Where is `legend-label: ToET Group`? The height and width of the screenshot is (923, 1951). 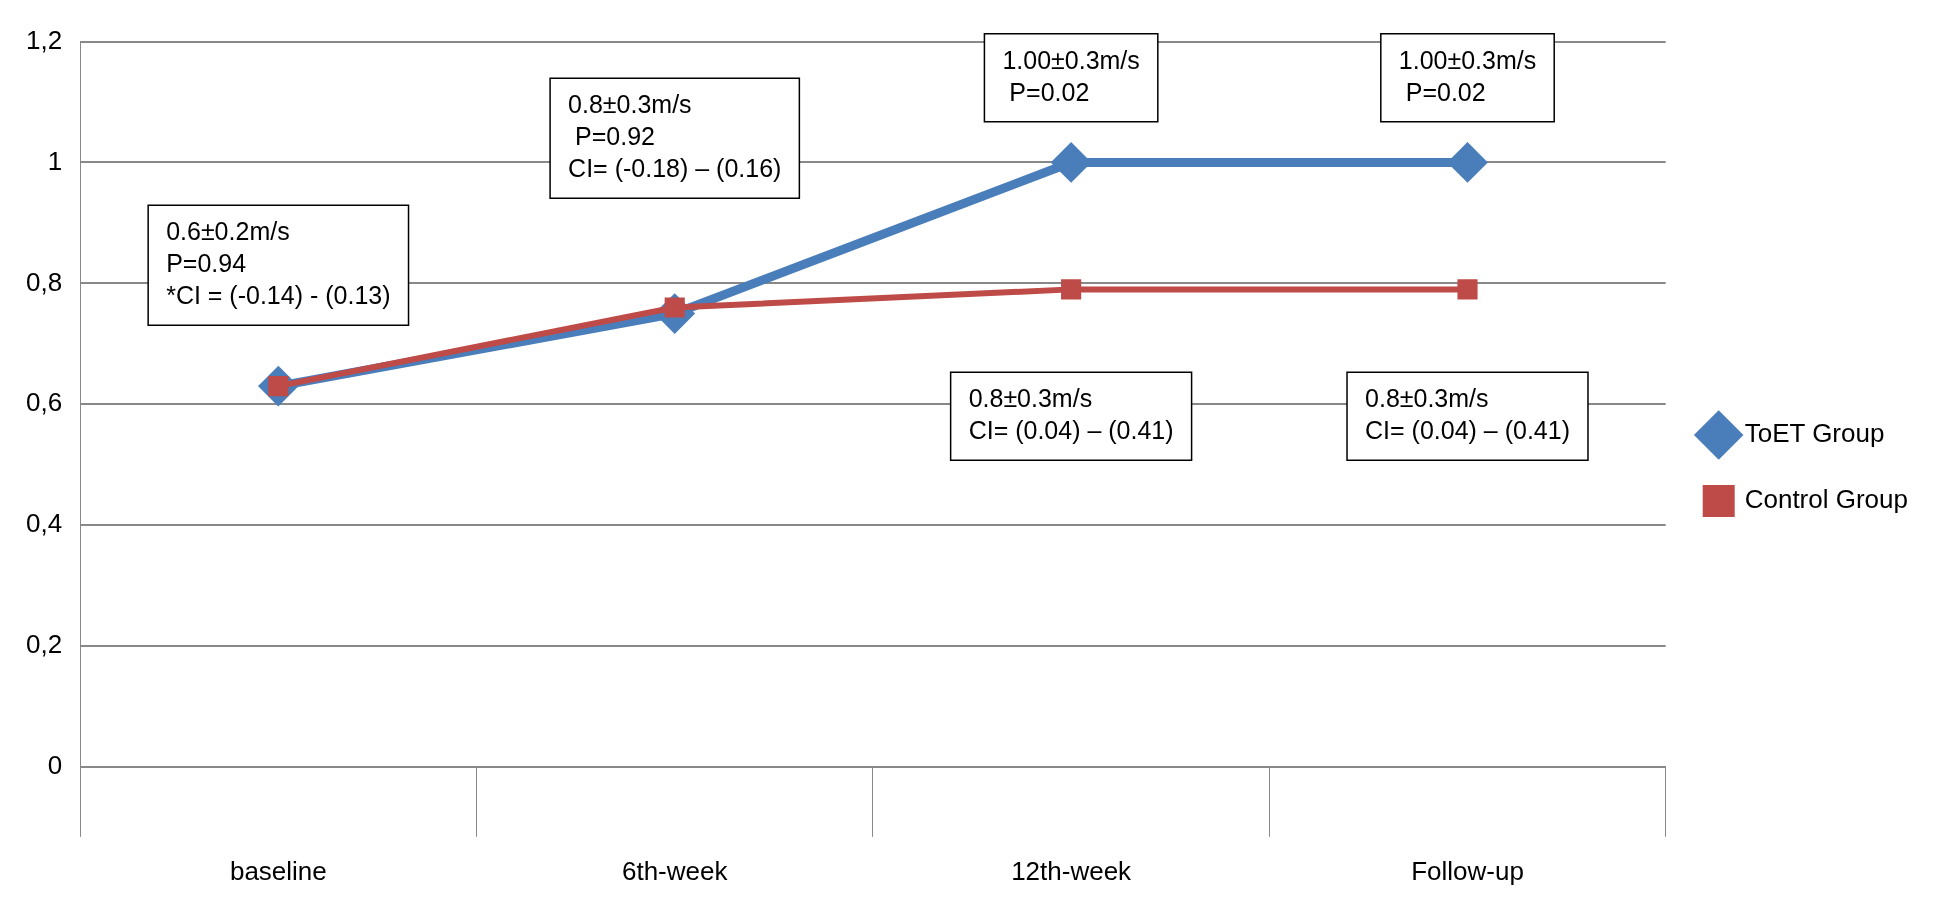 legend-label: ToET Group is located at coordinates (1814, 433).